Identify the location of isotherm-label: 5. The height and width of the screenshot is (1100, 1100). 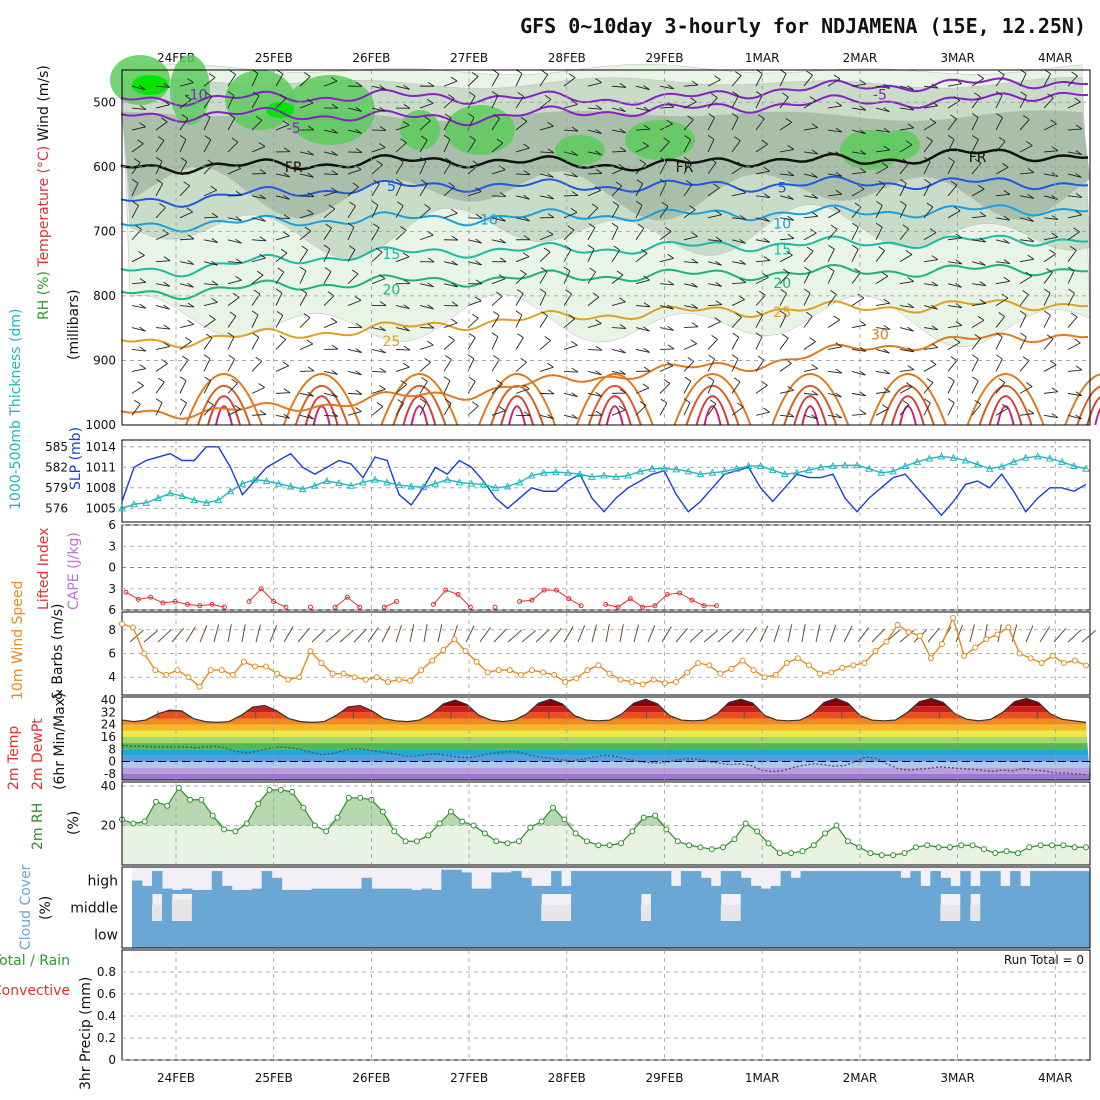
(391, 187).